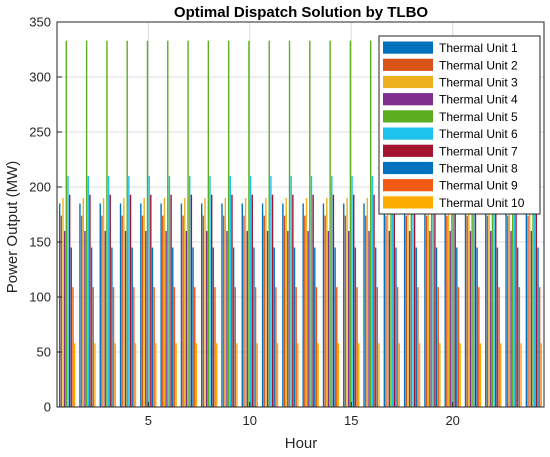 This screenshot has height=457, width=550. Describe the element at coordinates (40, 132) in the screenshot. I see `y-tick-label: 250` at that location.